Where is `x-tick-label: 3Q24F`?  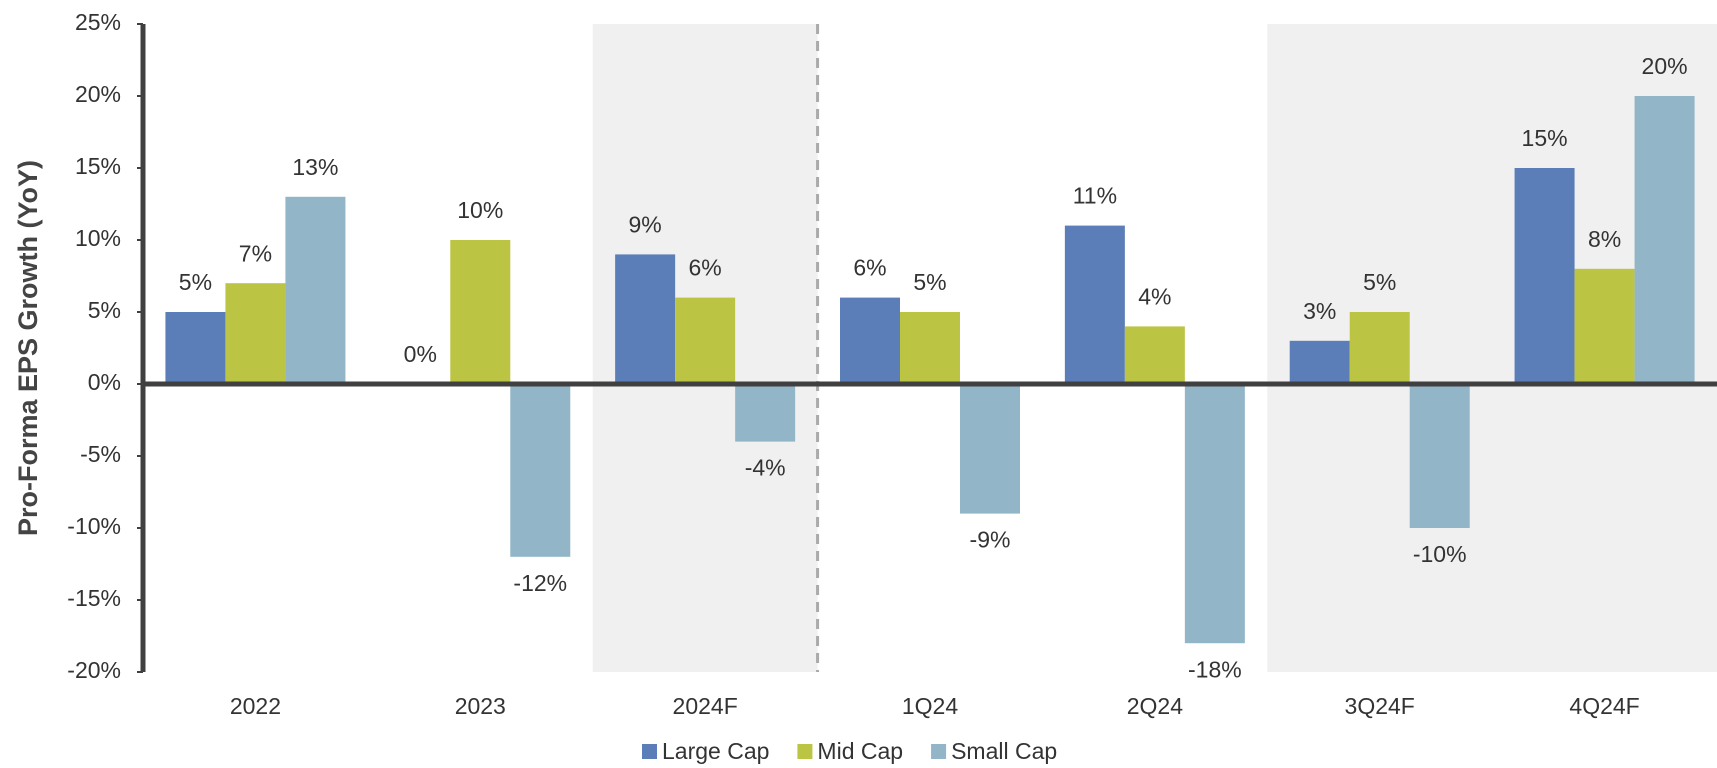
x-tick-label: 3Q24F is located at coordinates (1380, 706).